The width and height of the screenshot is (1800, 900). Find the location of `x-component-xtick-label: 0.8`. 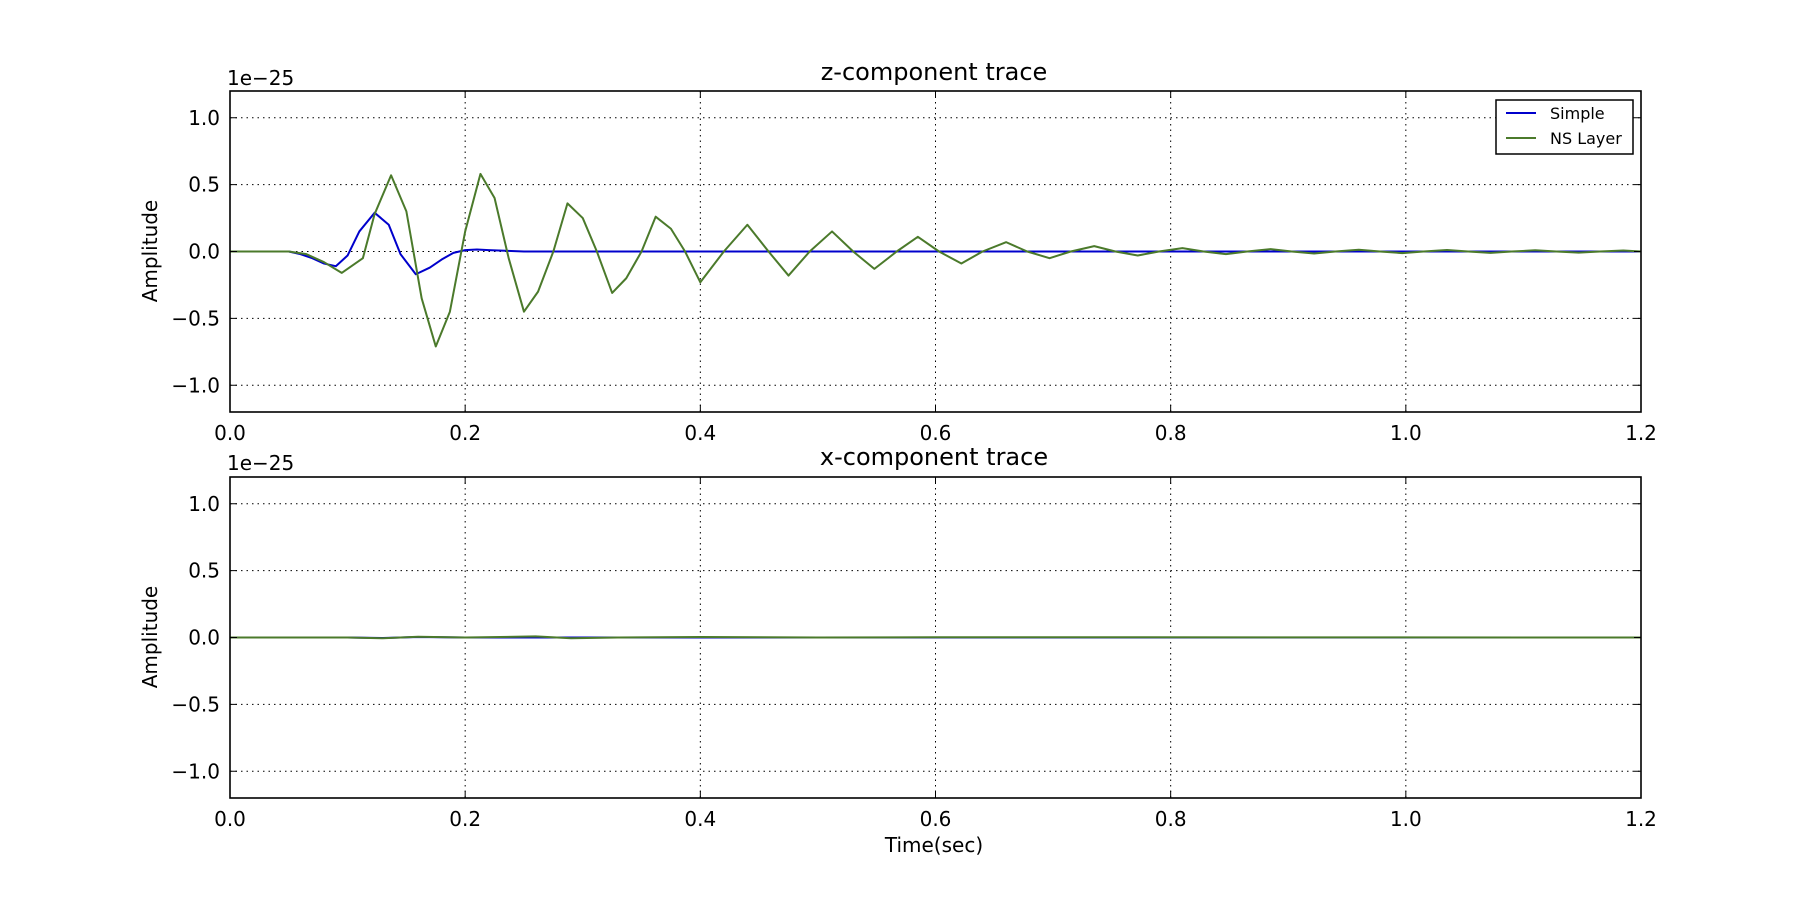

x-component-xtick-label: 0.8 is located at coordinates (1171, 819).